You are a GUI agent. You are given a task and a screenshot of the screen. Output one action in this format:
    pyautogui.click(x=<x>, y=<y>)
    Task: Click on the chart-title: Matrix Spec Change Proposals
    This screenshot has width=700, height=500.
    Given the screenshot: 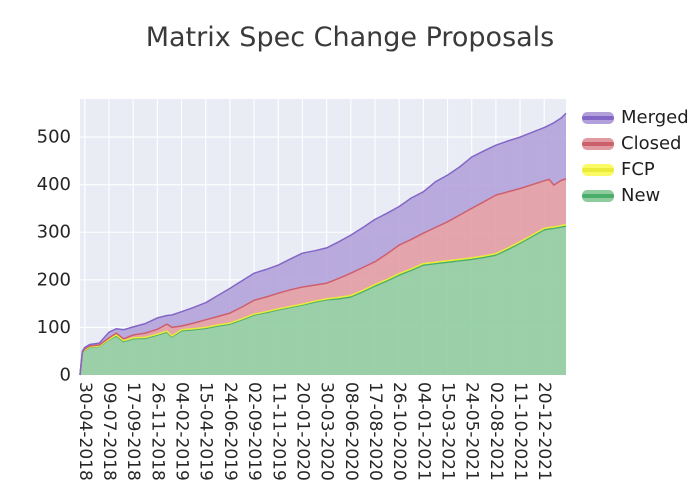 What is the action you would take?
    pyautogui.click(x=350, y=37)
    